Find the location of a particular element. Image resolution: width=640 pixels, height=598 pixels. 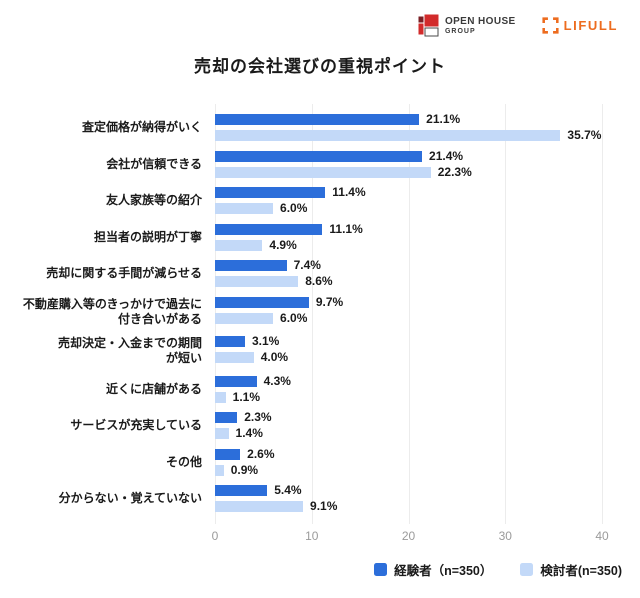

category-label: 会社が信頼できる is located at coordinates (154, 163).